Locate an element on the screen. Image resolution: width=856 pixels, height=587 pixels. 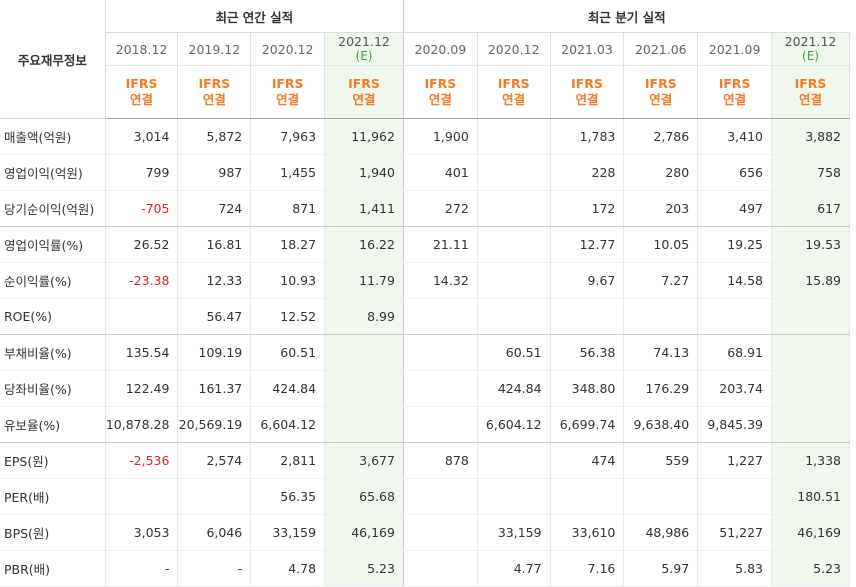
period-label: 2021.03 is located at coordinates (587, 49).